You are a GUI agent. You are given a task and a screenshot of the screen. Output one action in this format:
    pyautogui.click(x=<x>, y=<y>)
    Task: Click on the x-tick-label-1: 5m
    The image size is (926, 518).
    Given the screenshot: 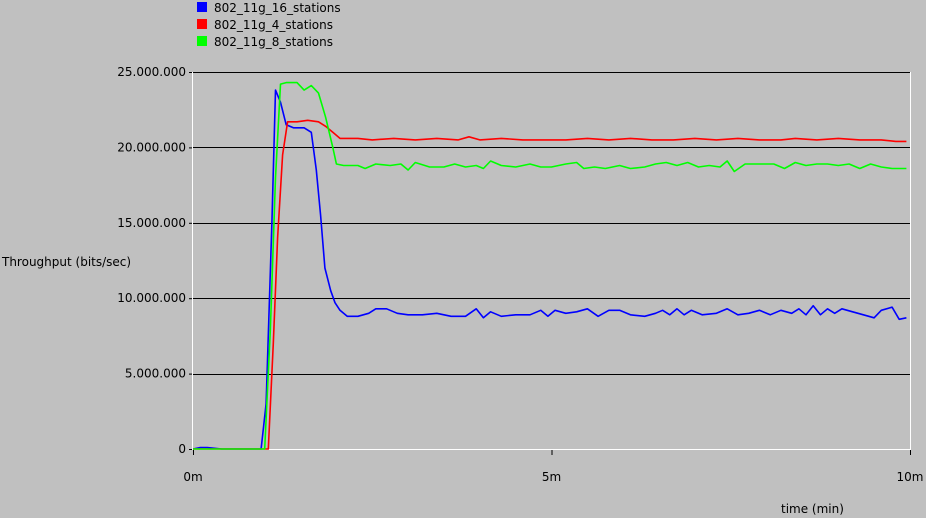 What is the action you would take?
    pyautogui.click(x=551, y=477)
    